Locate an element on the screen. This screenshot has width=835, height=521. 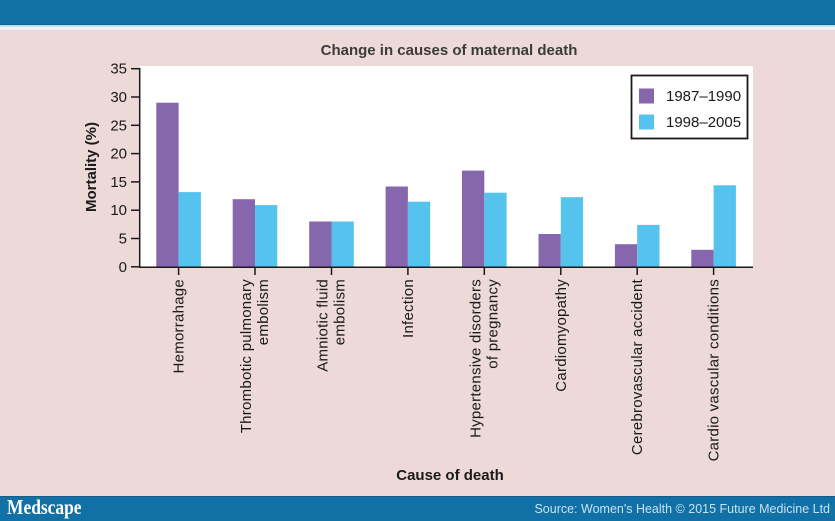
svg-text: 5 is located at coordinates (123, 239).